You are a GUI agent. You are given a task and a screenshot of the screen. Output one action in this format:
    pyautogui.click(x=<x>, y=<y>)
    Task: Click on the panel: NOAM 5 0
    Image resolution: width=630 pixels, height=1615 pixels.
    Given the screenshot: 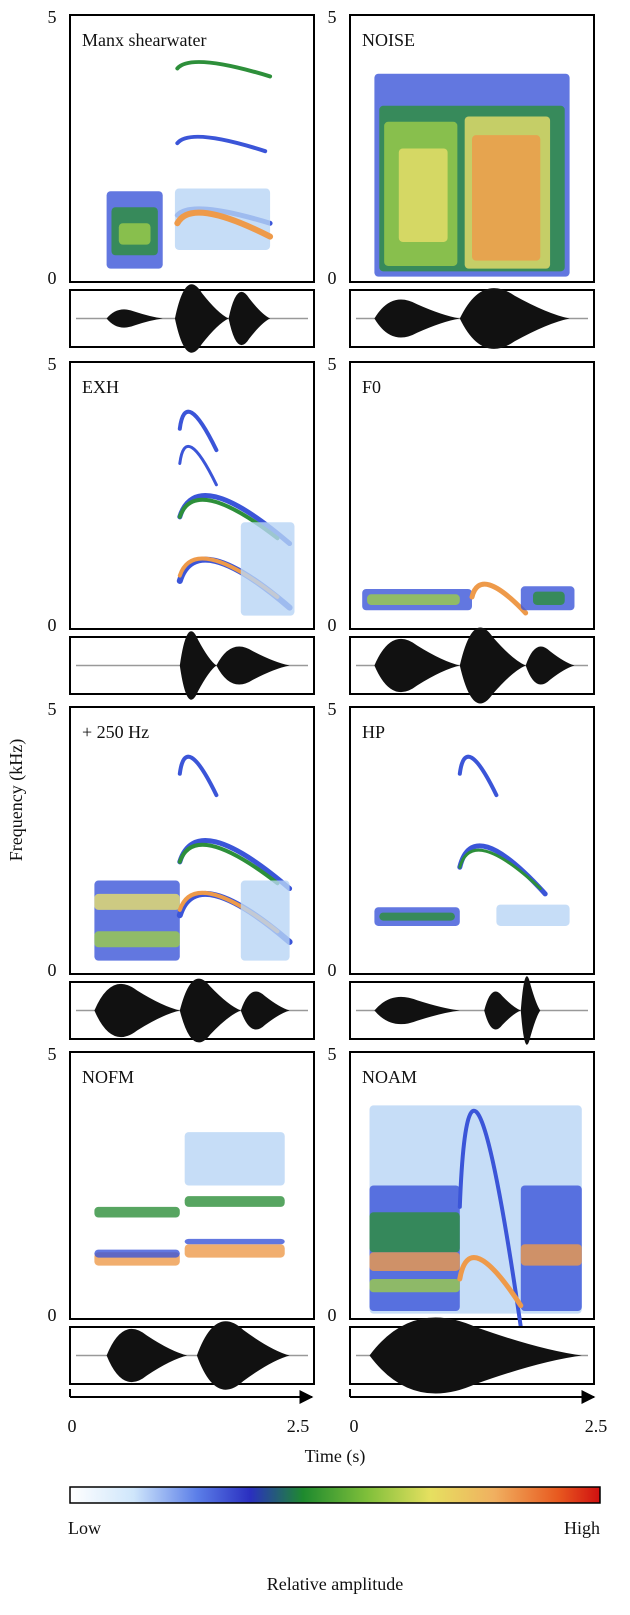 What is the action you would take?
    pyautogui.click(x=461, y=1219)
    